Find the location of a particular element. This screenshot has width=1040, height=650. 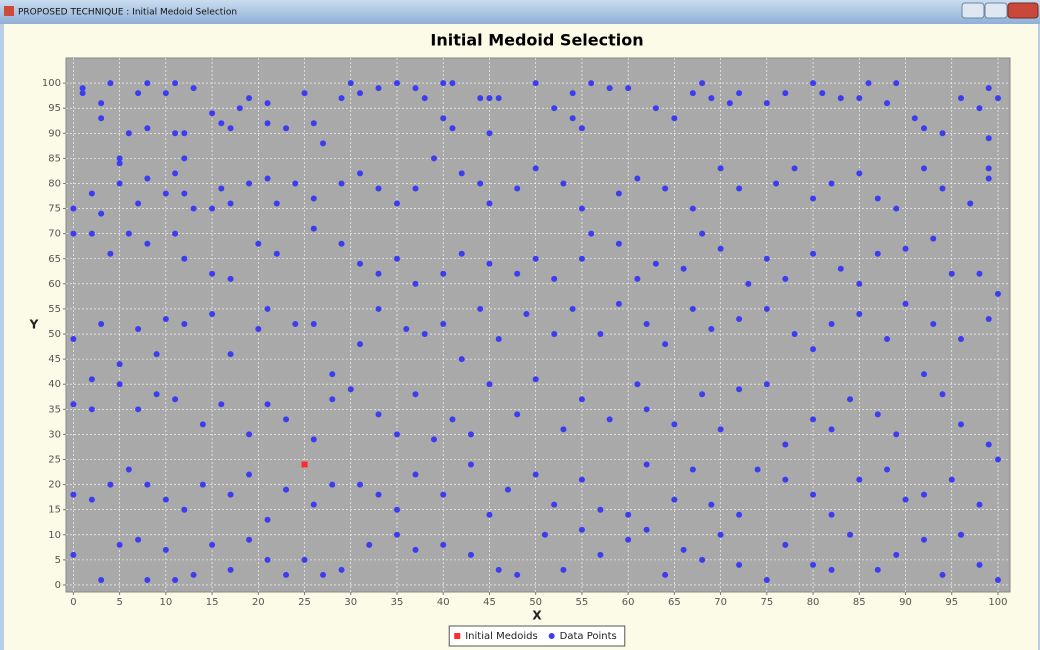

y-tick-label: 85 is located at coordinates (54, 158).